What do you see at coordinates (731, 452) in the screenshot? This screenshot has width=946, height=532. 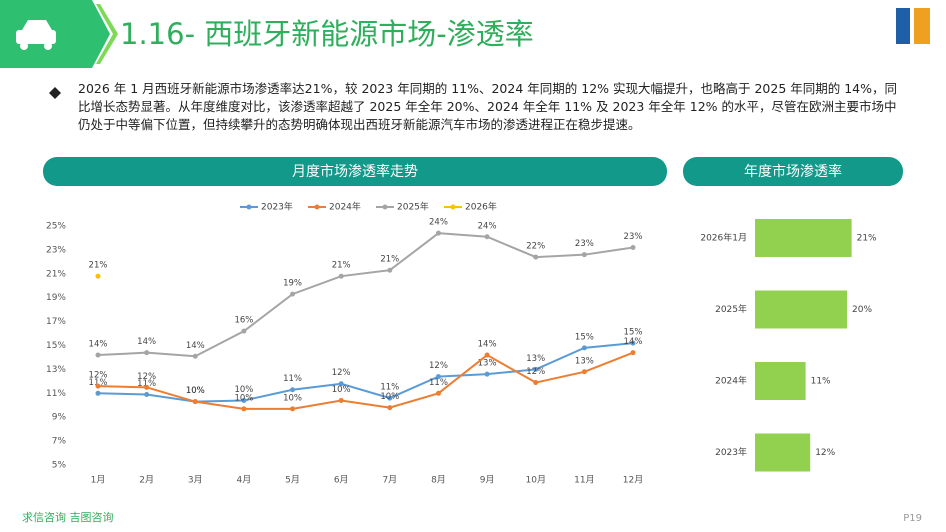 I see `category-label: 2023年` at bounding box center [731, 452].